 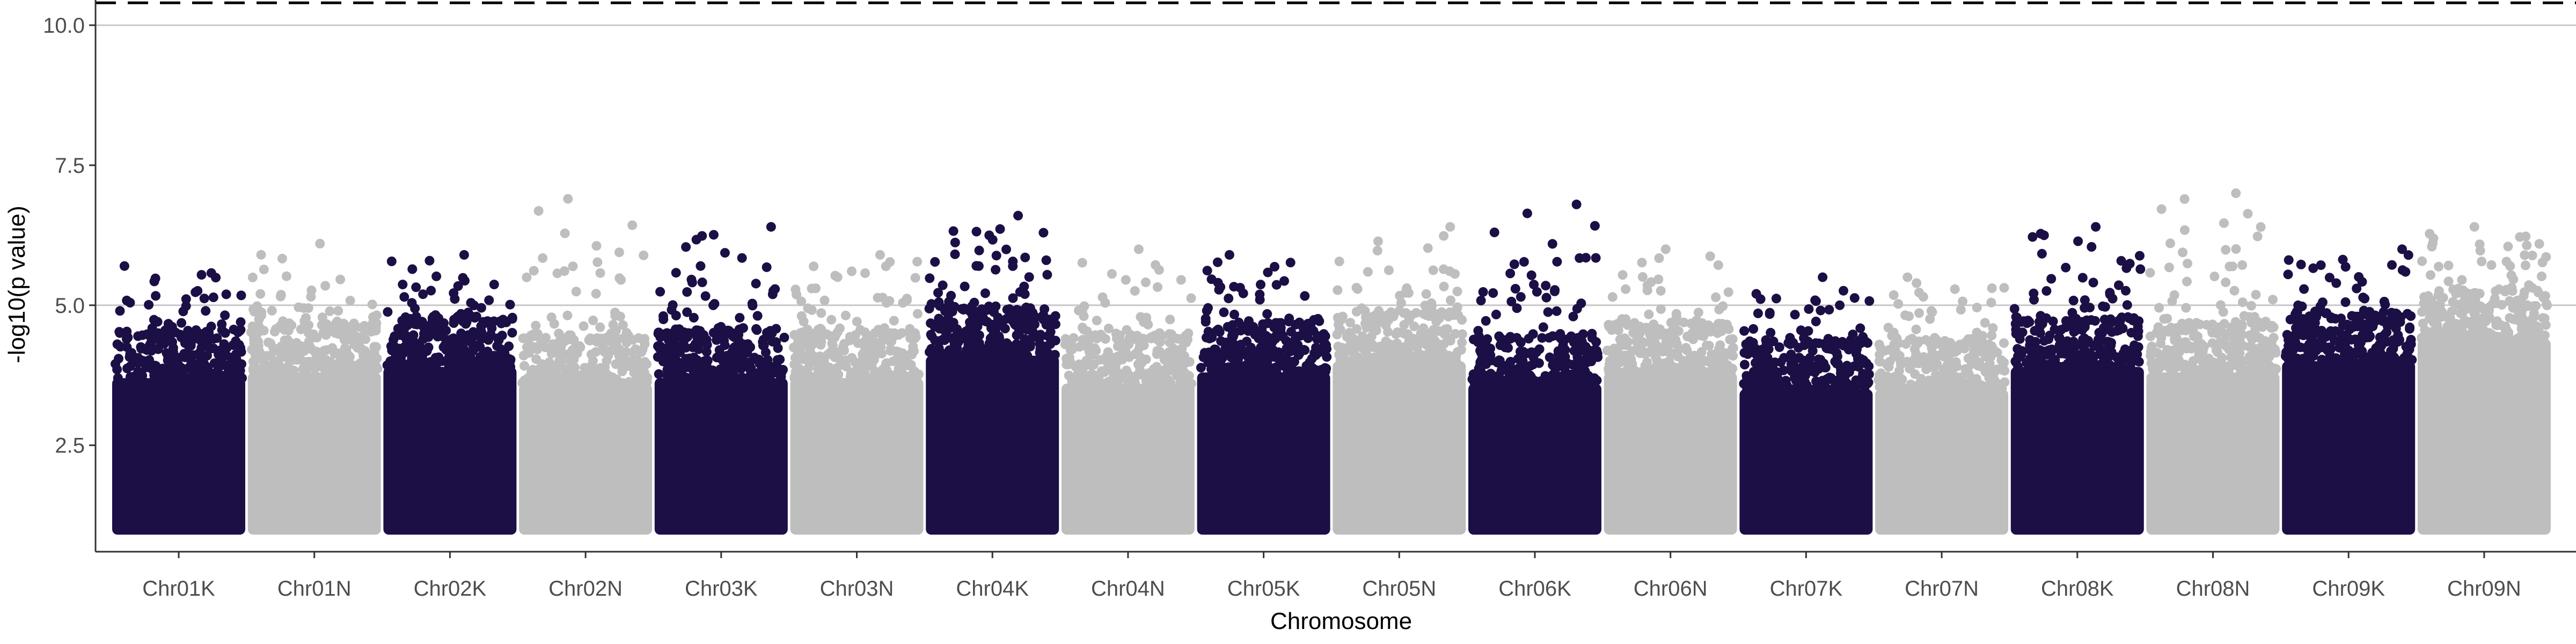 What do you see at coordinates (2213, 453) in the screenshot?
I see `dense-points-Chr08N` at bounding box center [2213, 453].